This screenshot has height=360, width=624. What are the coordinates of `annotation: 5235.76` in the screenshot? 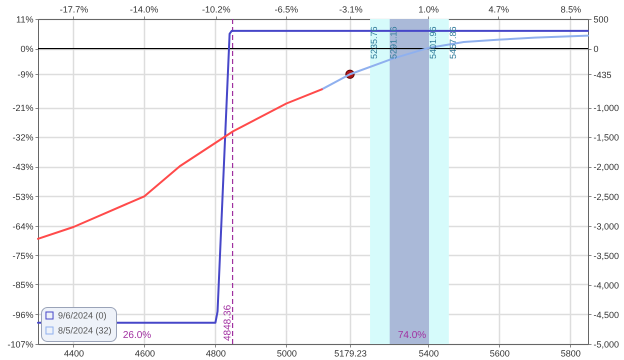 It's located at (374, 42).